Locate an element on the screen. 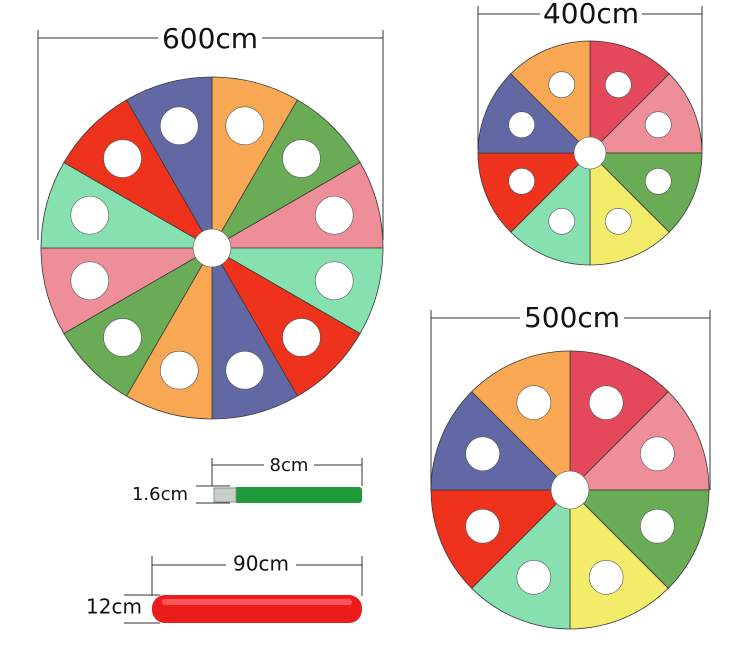 This screenshot has height=656, width=750. dimension-label: 500cm is located at coordinates (572, 317).